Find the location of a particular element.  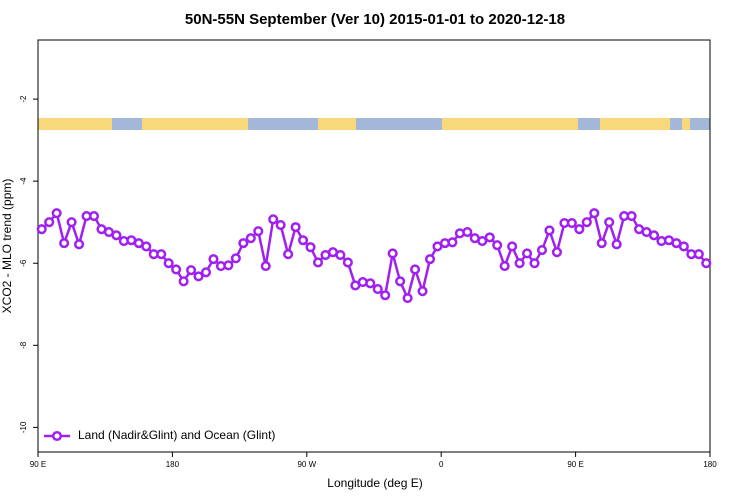

y-tick-label: -8 is located at coordinates (23, 345).